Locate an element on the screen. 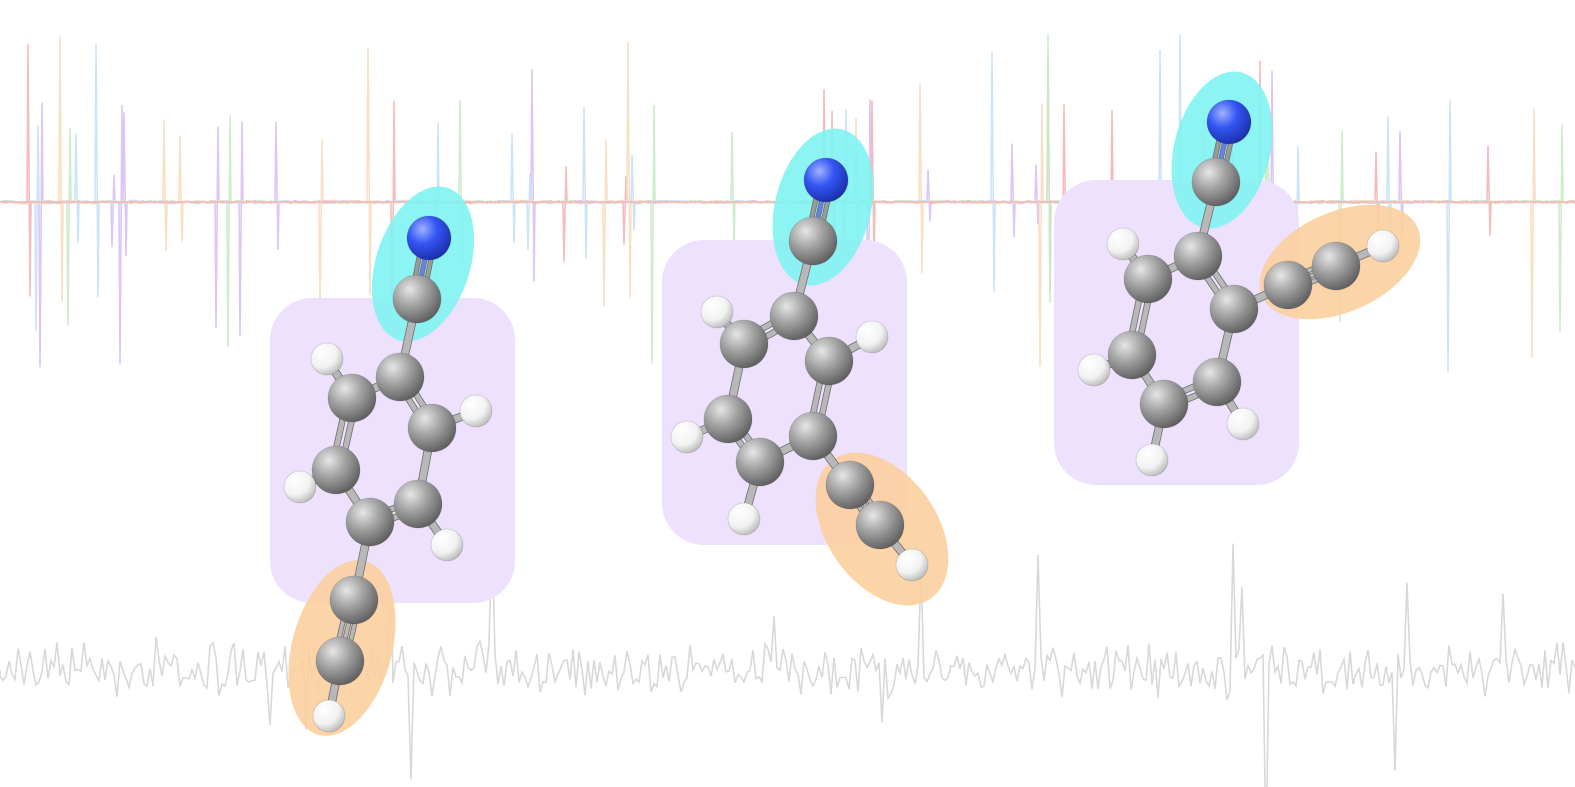 This screenshot has height=787, width=1575. benzene-ring-highlight-ortho is located at coordinates (1176, 332).